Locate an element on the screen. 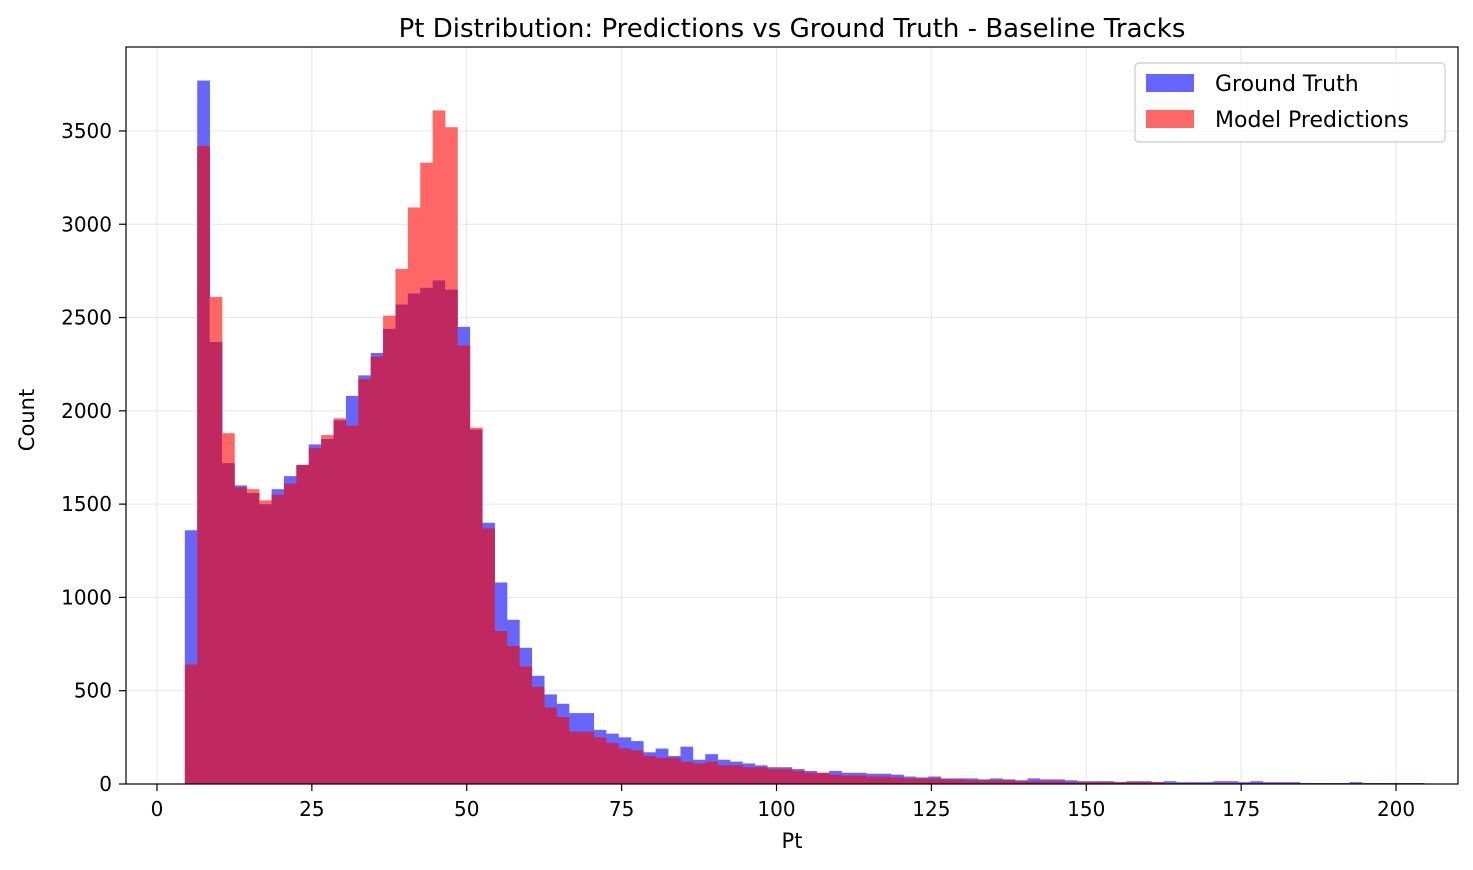 The image size is (1473, 870). x-tick-label: 0 is located at coordinates (157, 809).